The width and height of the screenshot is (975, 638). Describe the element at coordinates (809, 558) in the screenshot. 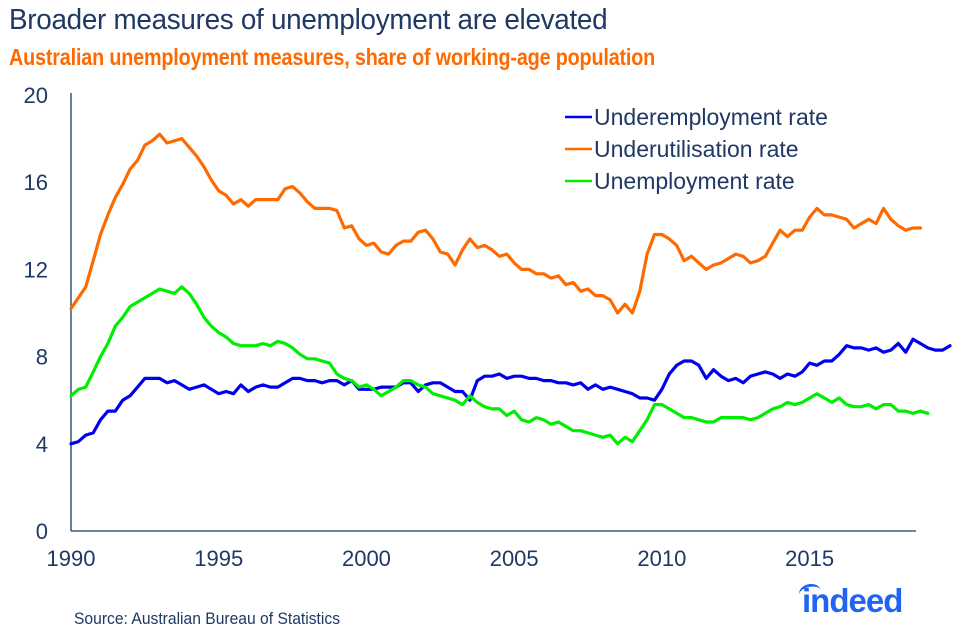

I see `x-tick-label: 2015` at that location.